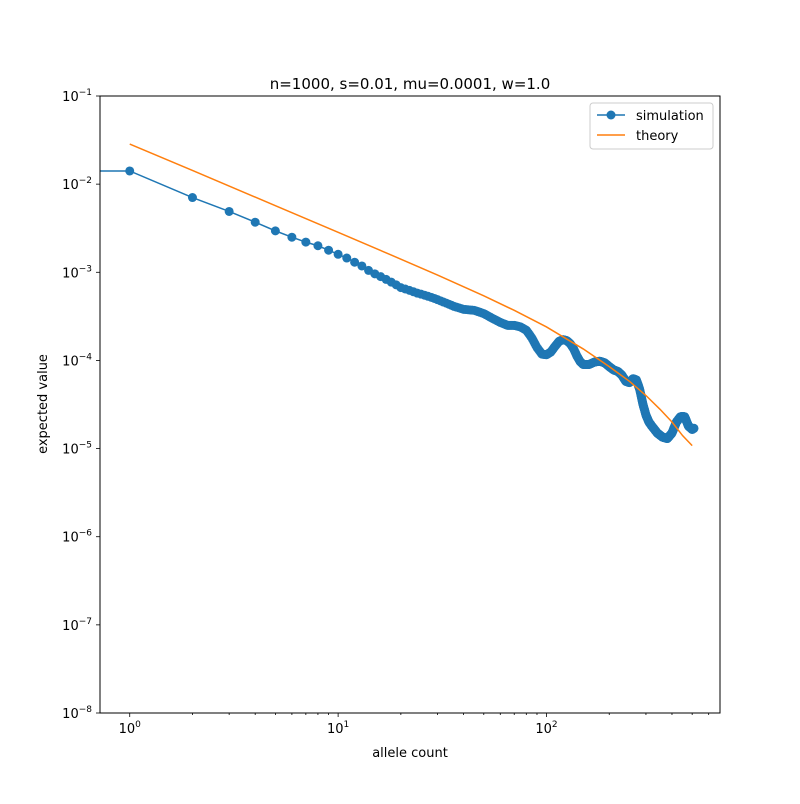 The width and height of the screenshot is (800, 804). What do you see at coordinates (130, 728) in the screenshot?
I see `x-tick-label: 100` at bounding box center [130, 728].